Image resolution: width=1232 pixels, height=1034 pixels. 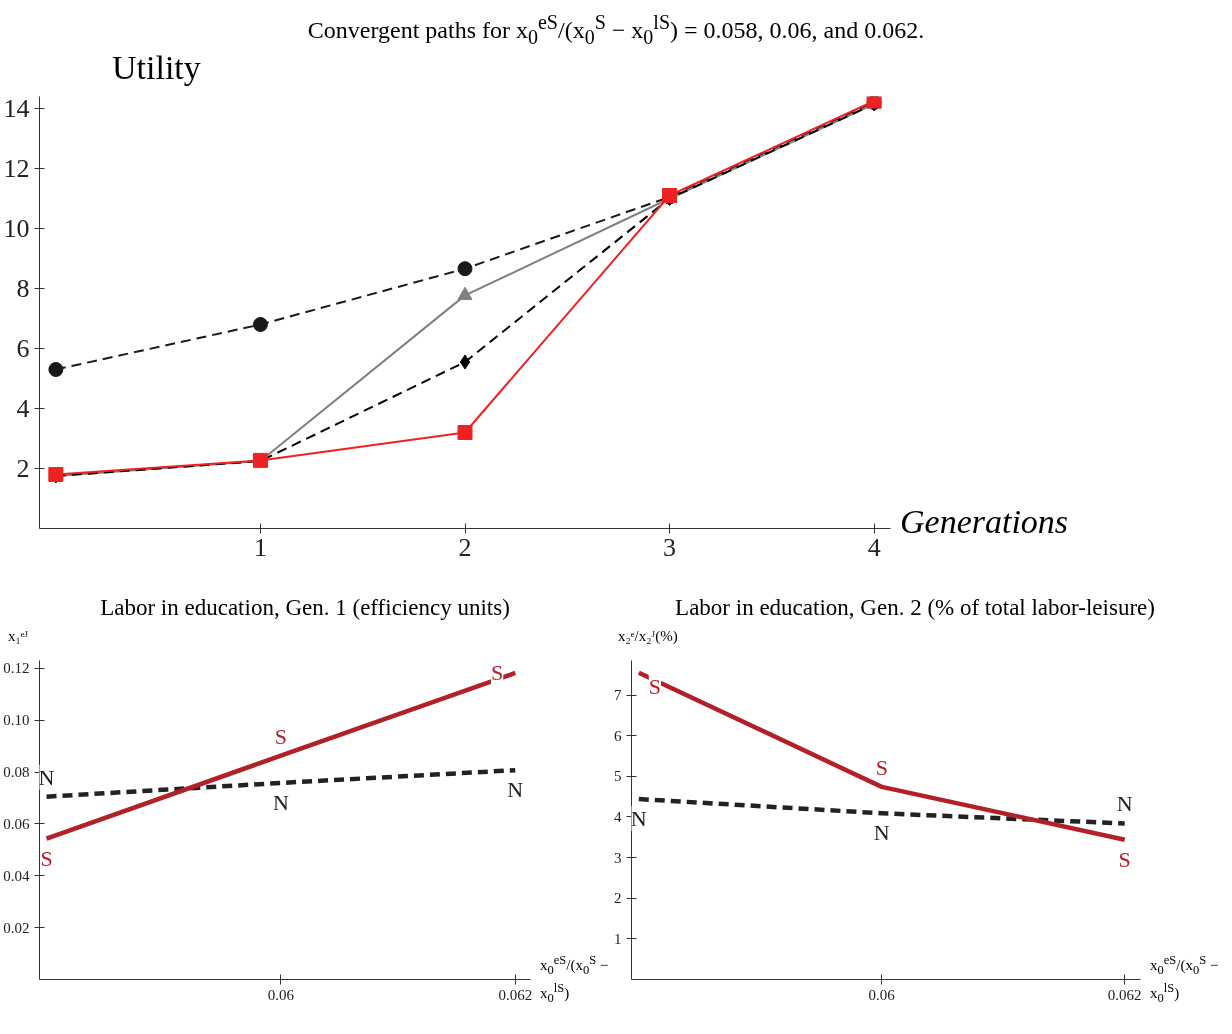 What do you see at coordinates (16, 823) in the screenshot?
I see `y-tick-label: 0.06` at bounding box center [16, 823].